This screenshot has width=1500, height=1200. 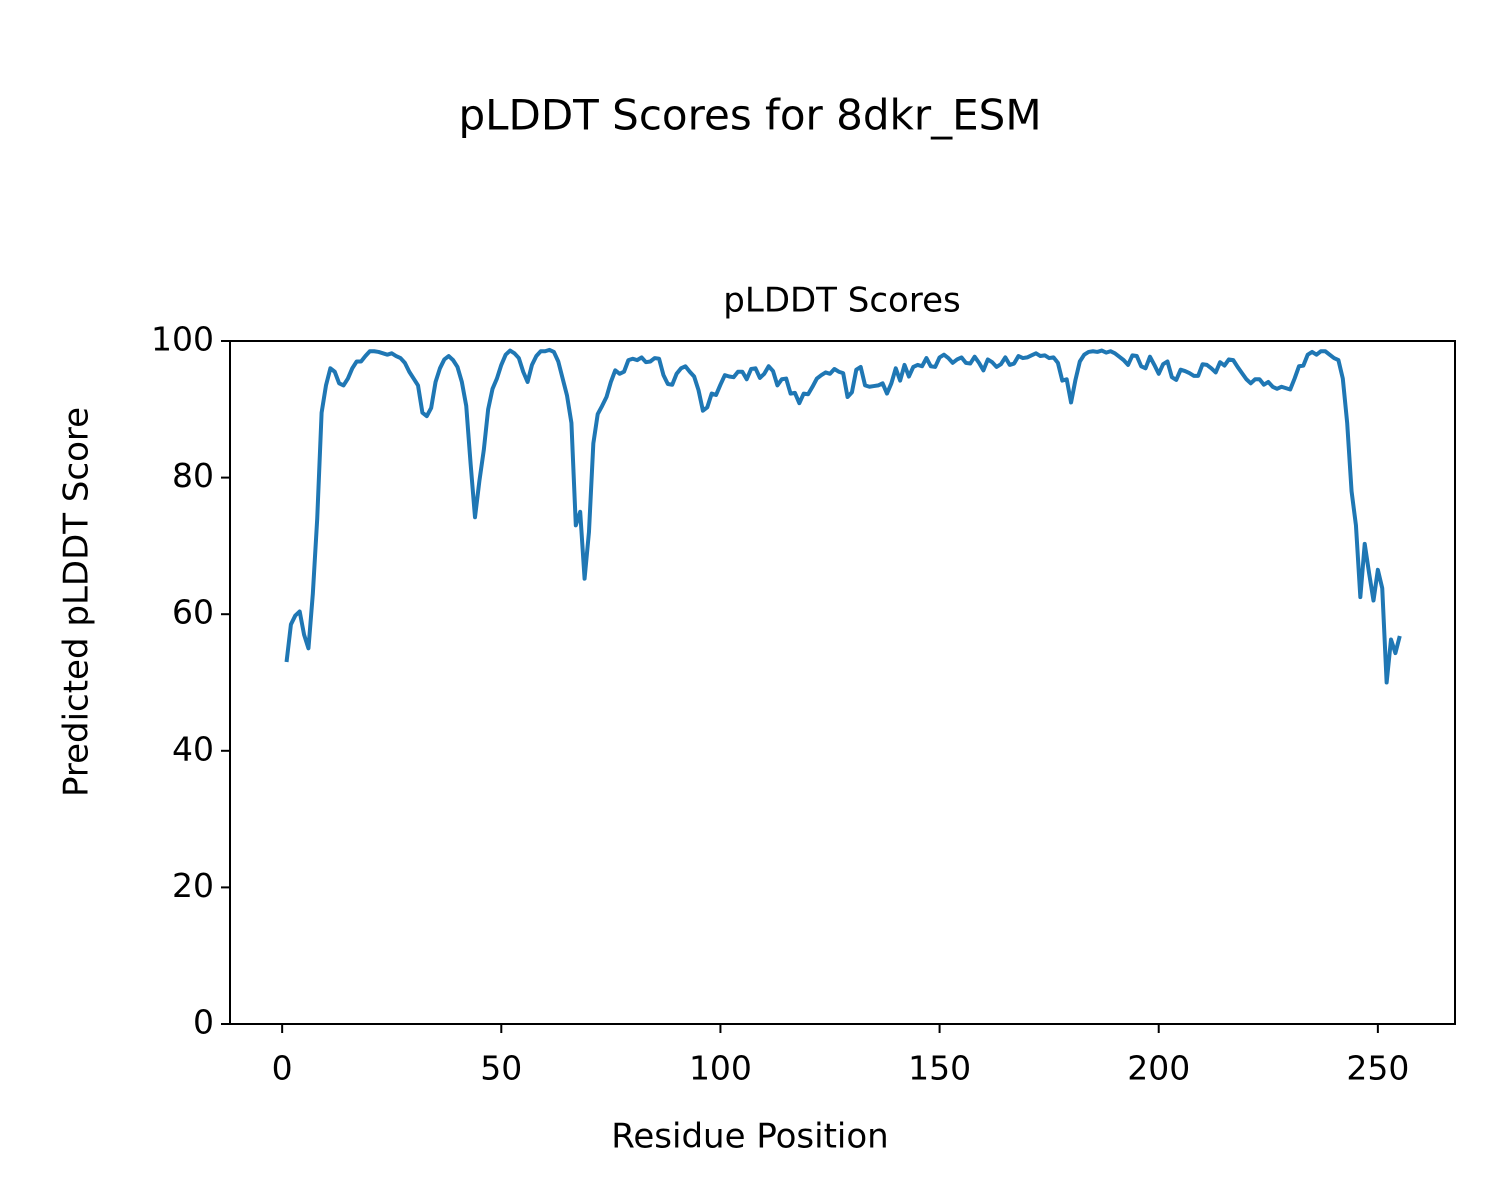 I want to click on x-axis-label: Residue Position, so click(x=749, y=1137).